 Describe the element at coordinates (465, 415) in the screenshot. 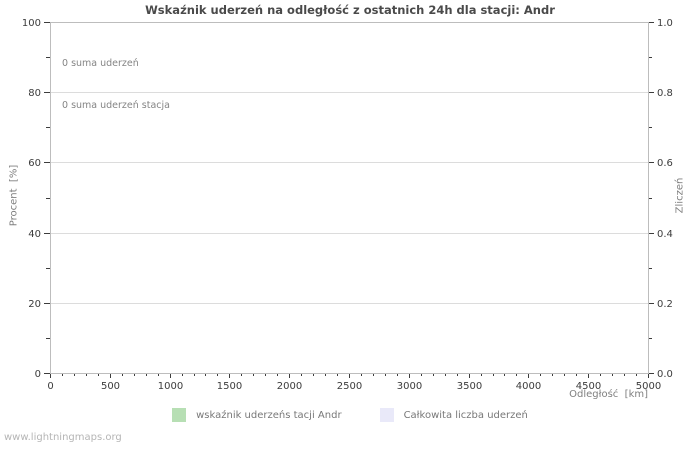

I see `legend-label-total-strikes: Całkowita liczba uderzeń` at that location.